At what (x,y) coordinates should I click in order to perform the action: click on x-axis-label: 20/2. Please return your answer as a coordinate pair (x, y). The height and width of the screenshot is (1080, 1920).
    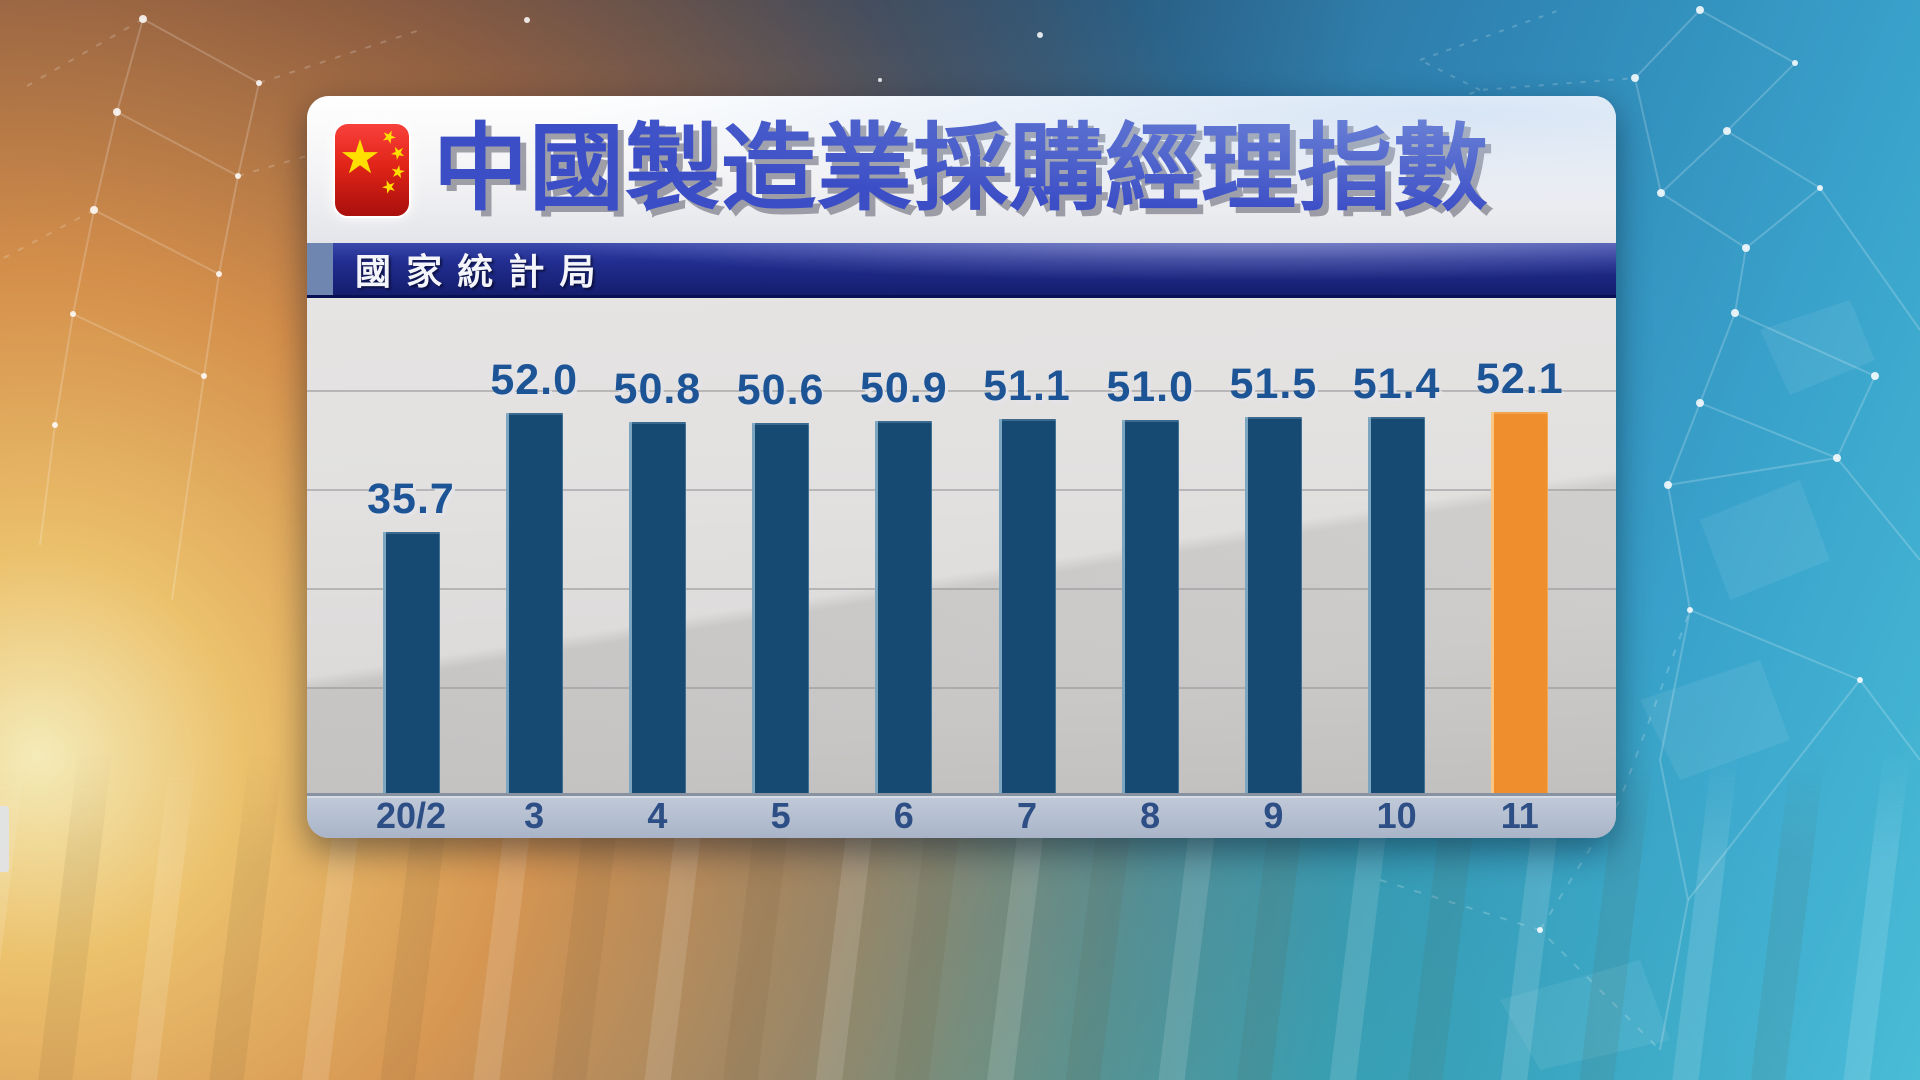
    Looking at the image, I should click on (411, 815).